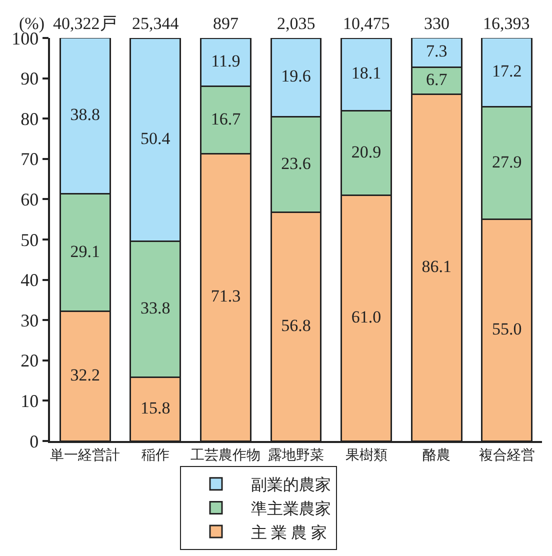 The height and width of the screenshot is (556, 552). Describe the element at coordinates (29, 118) in the screenshot. I see `y-tick-label: 80` at that location.